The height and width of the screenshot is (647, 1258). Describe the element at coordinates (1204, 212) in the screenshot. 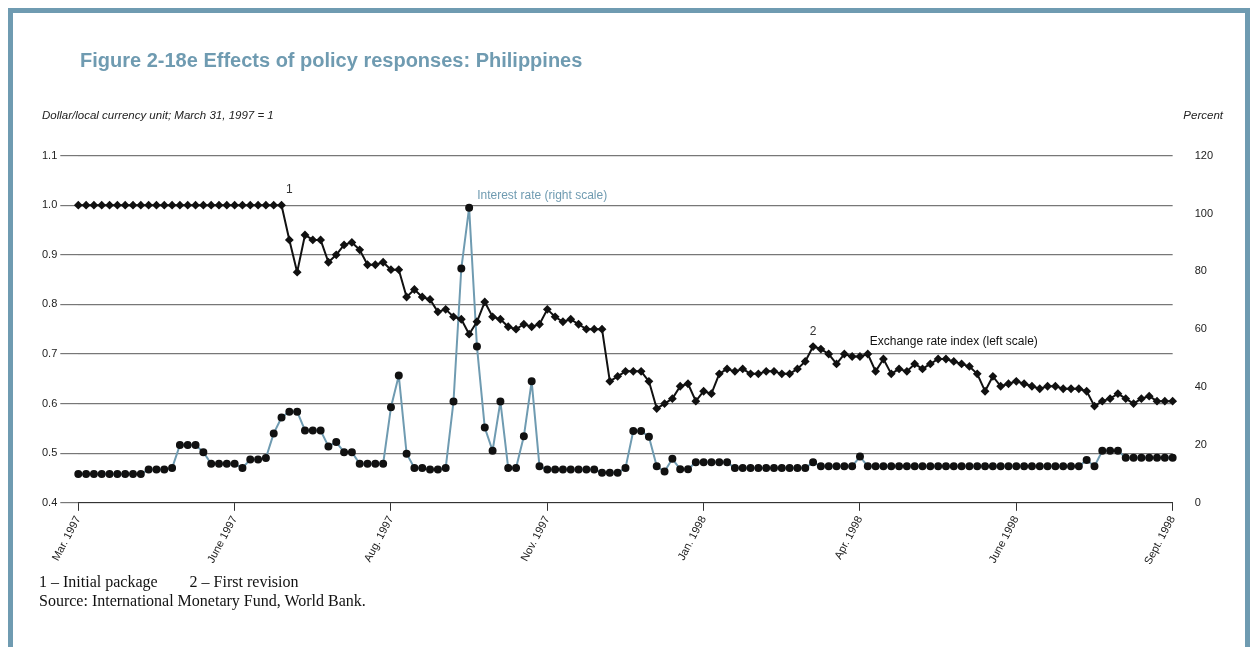

I see `y2-tick-label: 100` at that location.